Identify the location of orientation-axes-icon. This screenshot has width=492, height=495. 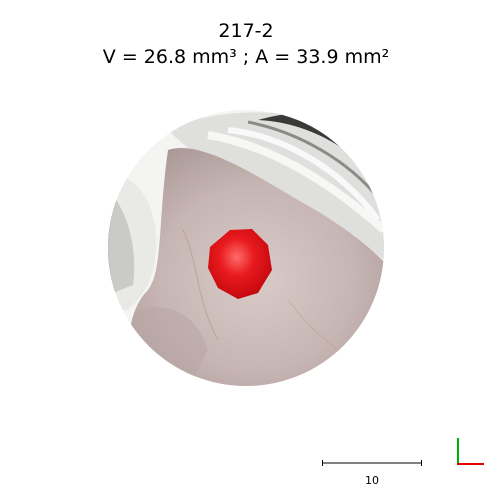
(470, 451).